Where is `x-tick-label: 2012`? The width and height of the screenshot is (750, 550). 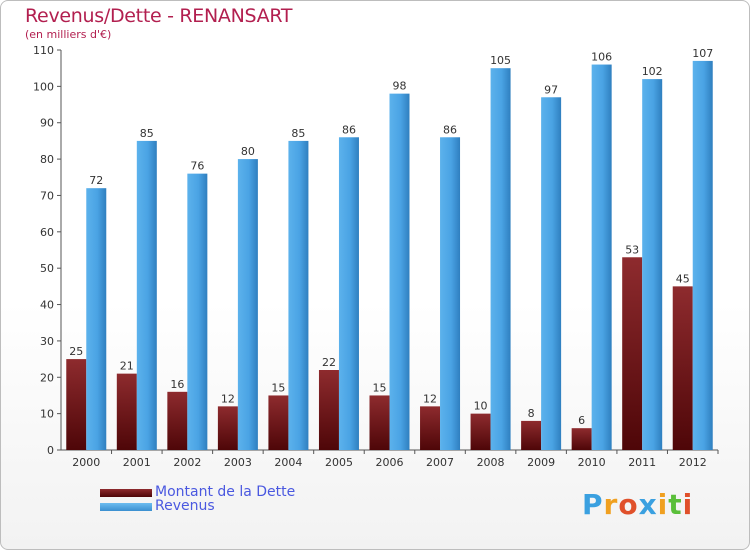 x-tick-label: 2012 is located at coordinates (693, 462).